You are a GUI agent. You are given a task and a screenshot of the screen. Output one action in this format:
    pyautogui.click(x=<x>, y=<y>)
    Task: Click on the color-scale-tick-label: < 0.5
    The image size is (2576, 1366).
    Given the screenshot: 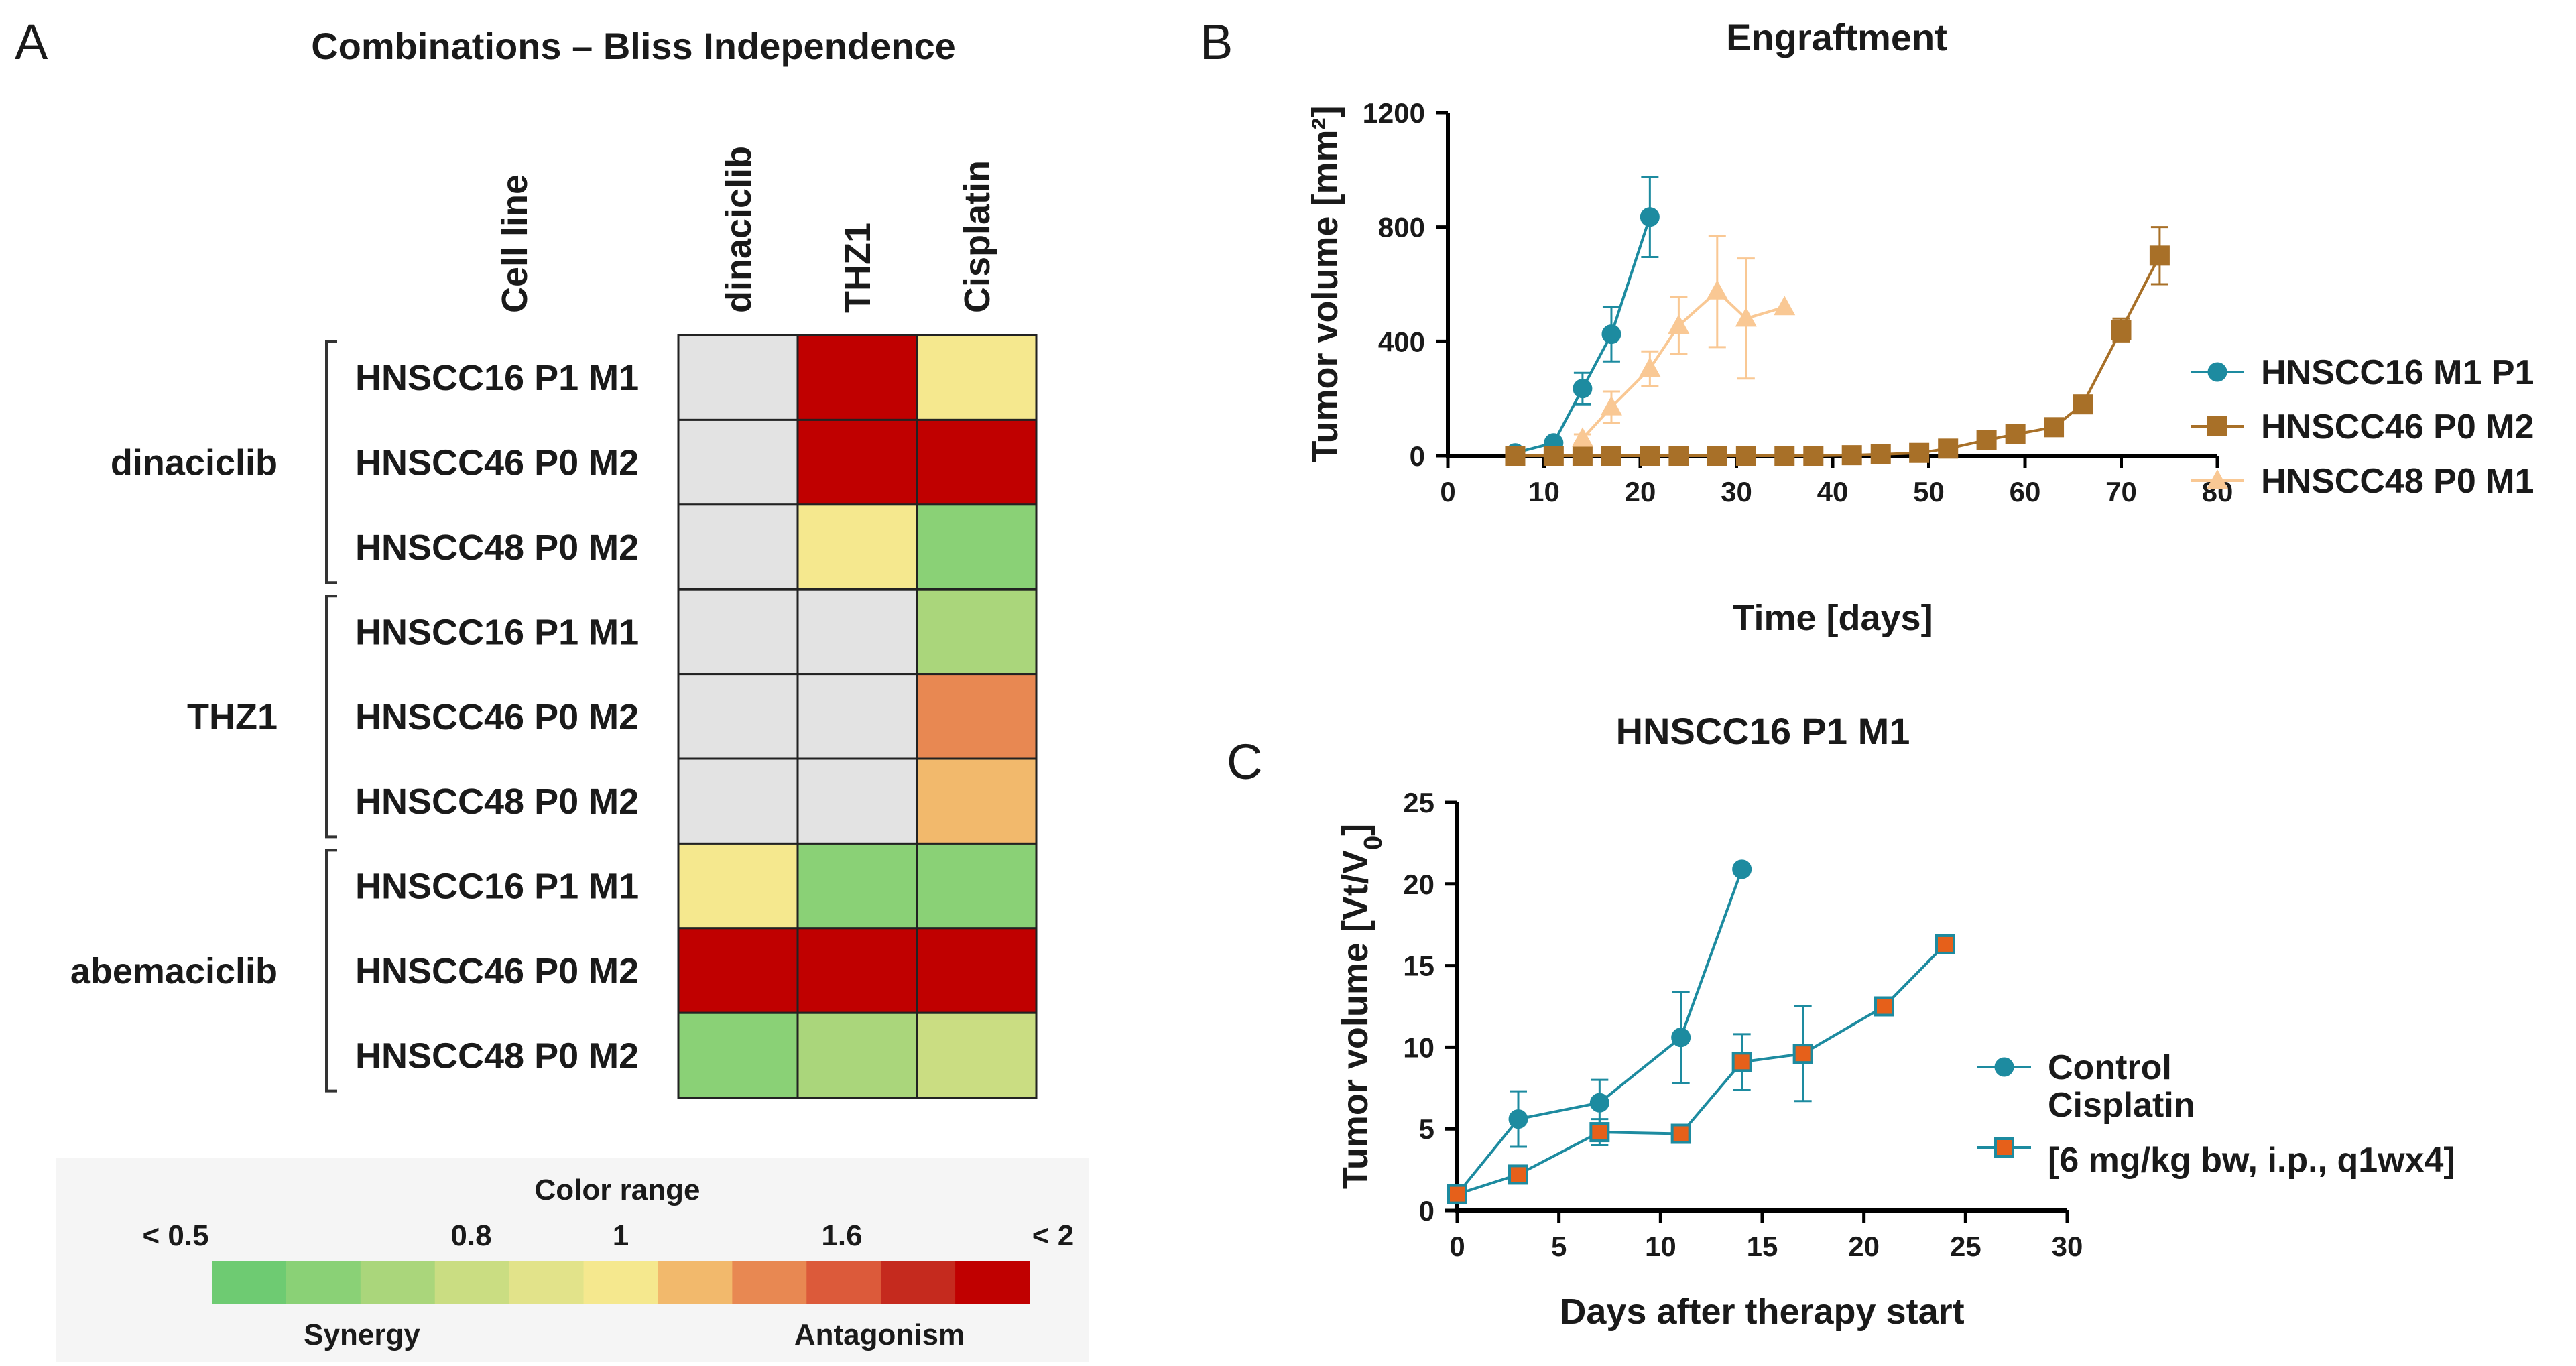 What is the action you would take?
    pyautogui.click(x=175, y=1235)
    